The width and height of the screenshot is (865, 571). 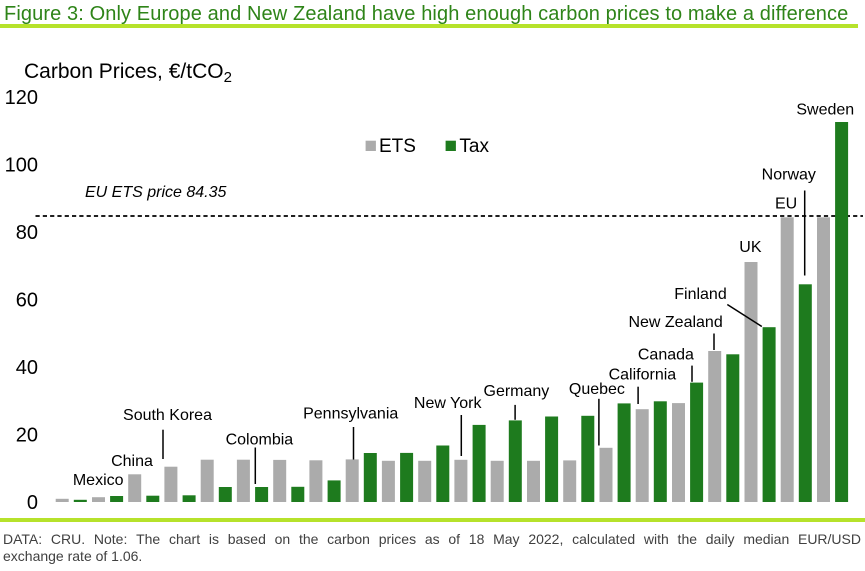 I want to click on svg-text: 60, so click(x=27, y=301).